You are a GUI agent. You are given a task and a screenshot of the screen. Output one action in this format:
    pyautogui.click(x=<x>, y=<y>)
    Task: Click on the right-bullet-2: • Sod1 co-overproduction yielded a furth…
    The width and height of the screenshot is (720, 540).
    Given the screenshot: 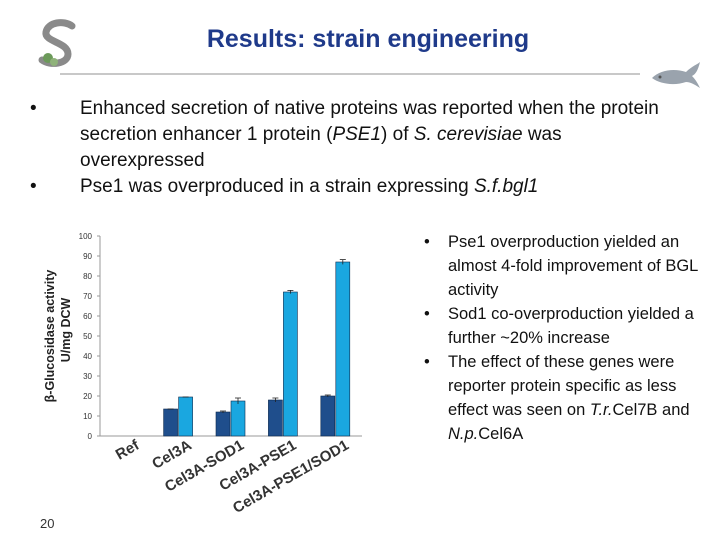 What is the action you would take?
    pyautogui.click(x=562, y=326)
    